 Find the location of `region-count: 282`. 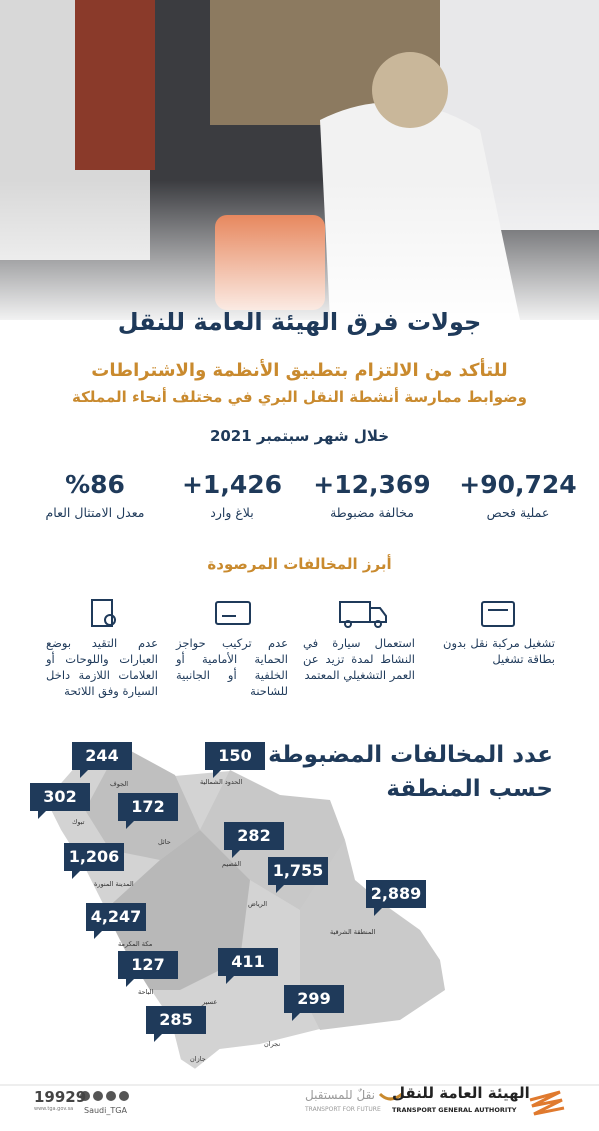

region-count: 282 is located at coordinates (254, 840).